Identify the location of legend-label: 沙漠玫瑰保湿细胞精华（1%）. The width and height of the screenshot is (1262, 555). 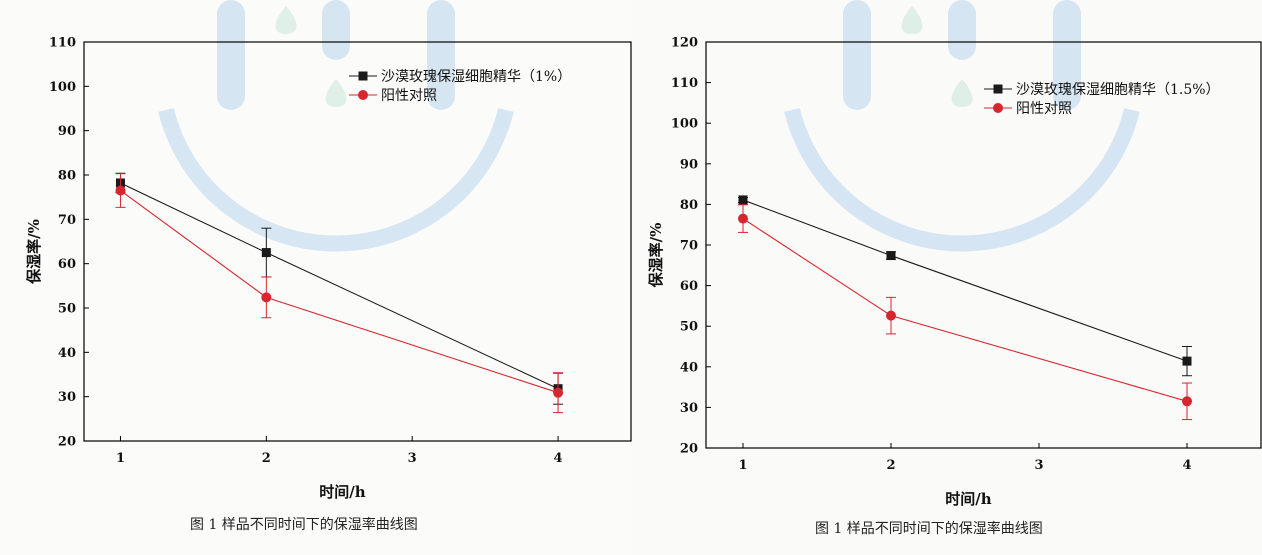
(476, 77).